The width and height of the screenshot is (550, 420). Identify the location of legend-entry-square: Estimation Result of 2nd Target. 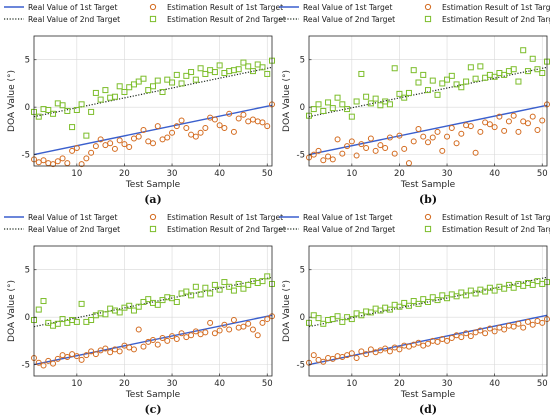
(217, 229).